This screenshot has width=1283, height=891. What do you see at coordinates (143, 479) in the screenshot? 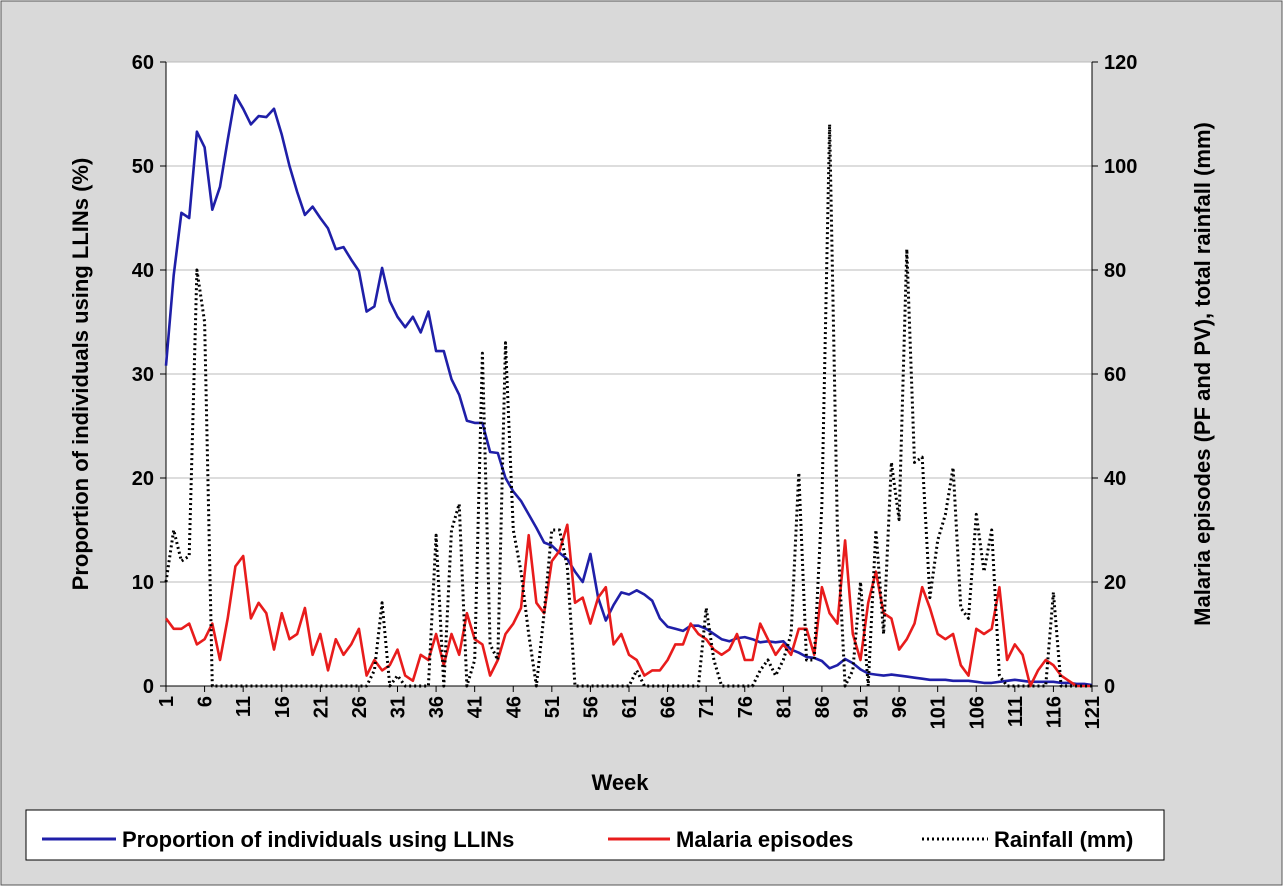
I see `y-tick-label: 20` at bounding box center [143, 479].